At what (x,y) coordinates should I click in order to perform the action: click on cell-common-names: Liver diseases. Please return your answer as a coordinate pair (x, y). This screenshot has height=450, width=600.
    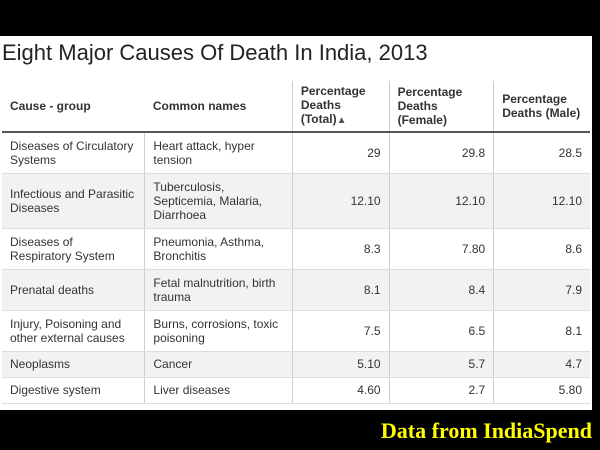
    Looking at the image, I should click on (218, 390).